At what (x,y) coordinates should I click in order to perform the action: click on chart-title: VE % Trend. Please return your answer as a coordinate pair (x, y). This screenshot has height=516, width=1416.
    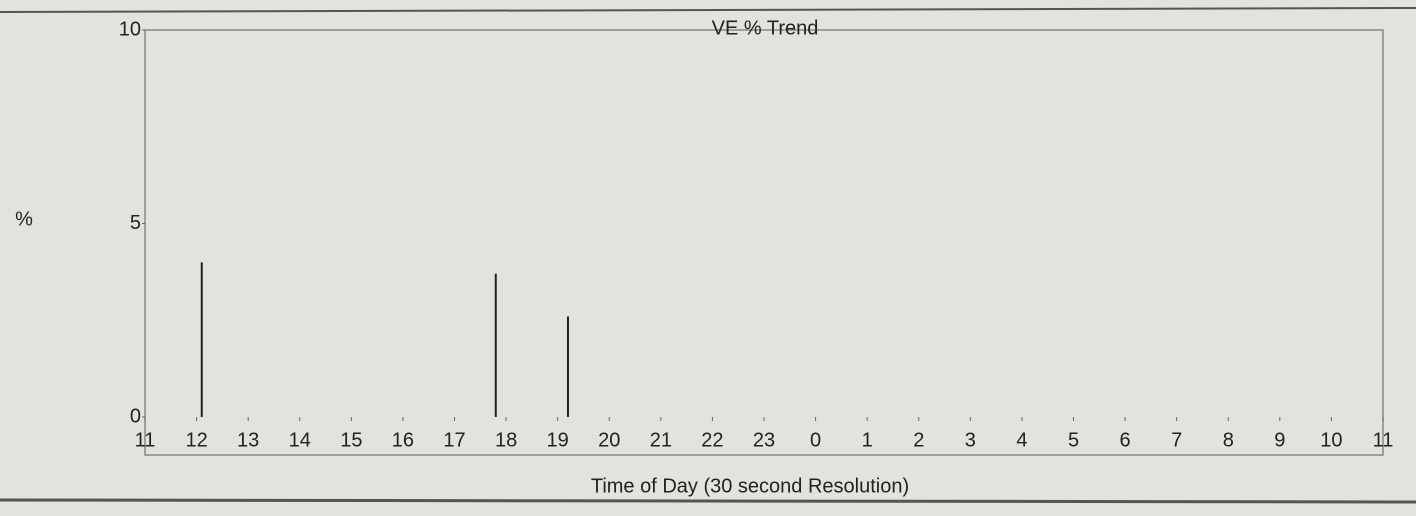
    Looking at the image, I should click on (765, 28).